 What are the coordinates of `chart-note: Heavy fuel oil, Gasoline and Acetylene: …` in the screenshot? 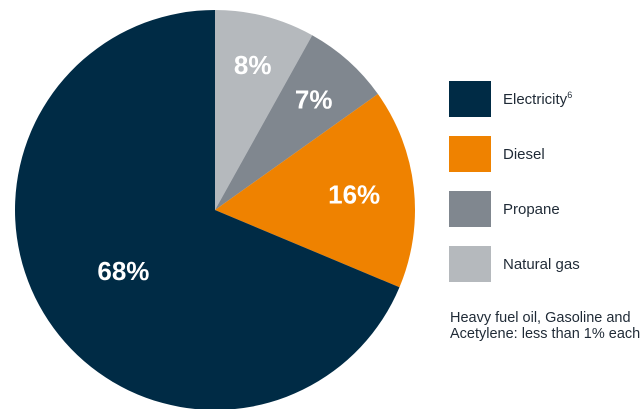 It's located at (545, 326).